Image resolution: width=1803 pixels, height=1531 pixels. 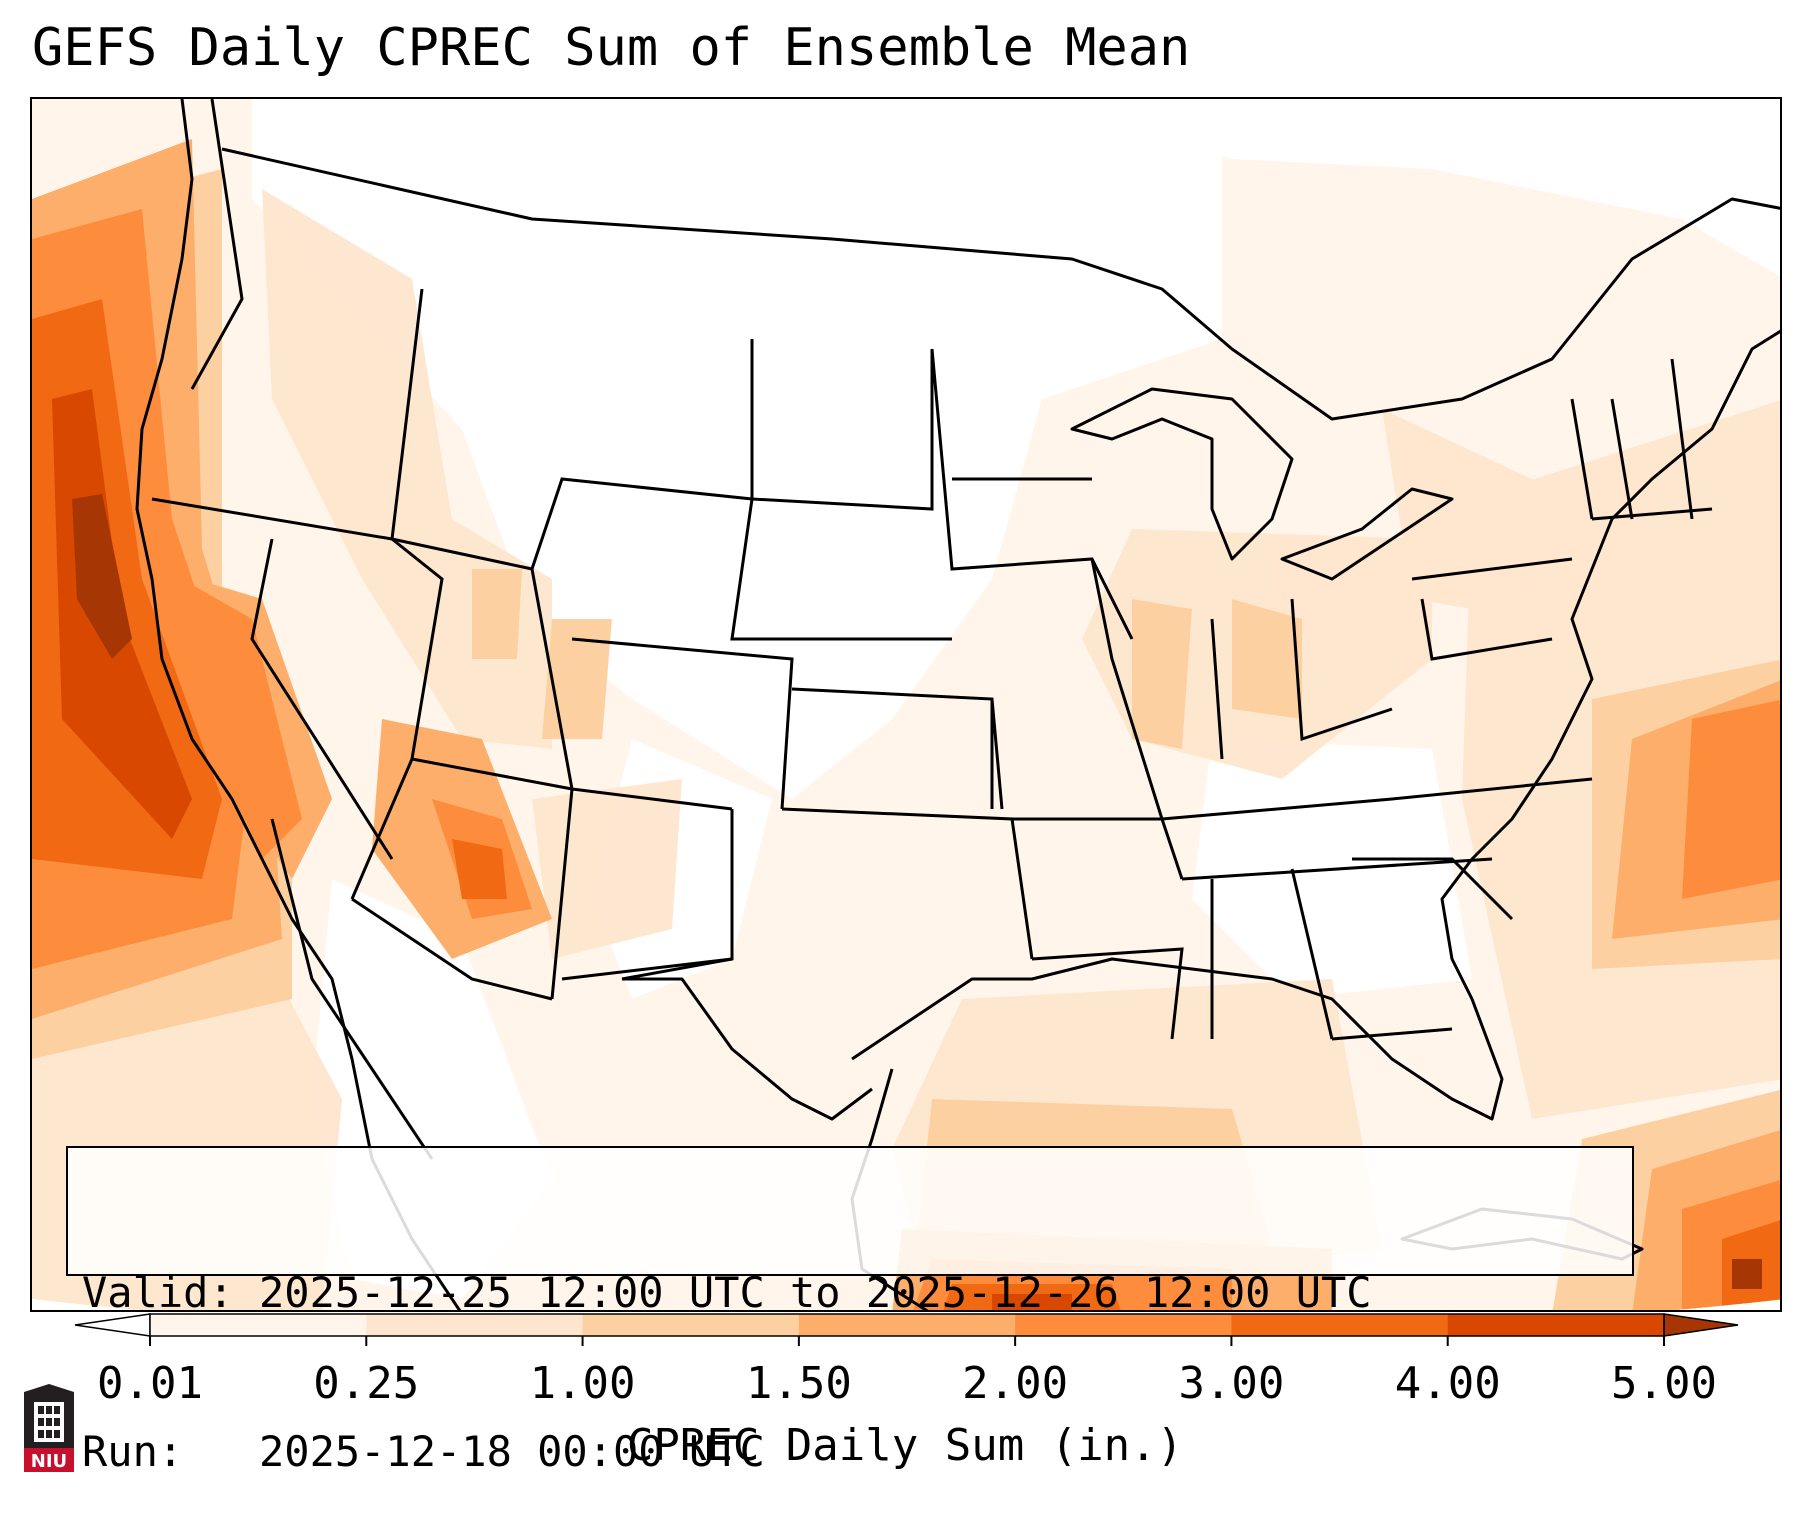 What do you see at coordinates (1701, 1325) in the screenshot?
I see `colorbar-extend-max` at bounding box center [1701, 1325].